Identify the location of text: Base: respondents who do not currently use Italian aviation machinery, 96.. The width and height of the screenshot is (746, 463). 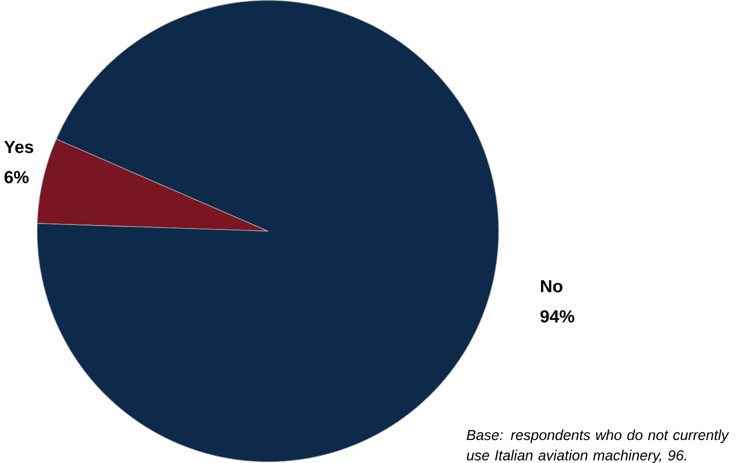
(598, 446).